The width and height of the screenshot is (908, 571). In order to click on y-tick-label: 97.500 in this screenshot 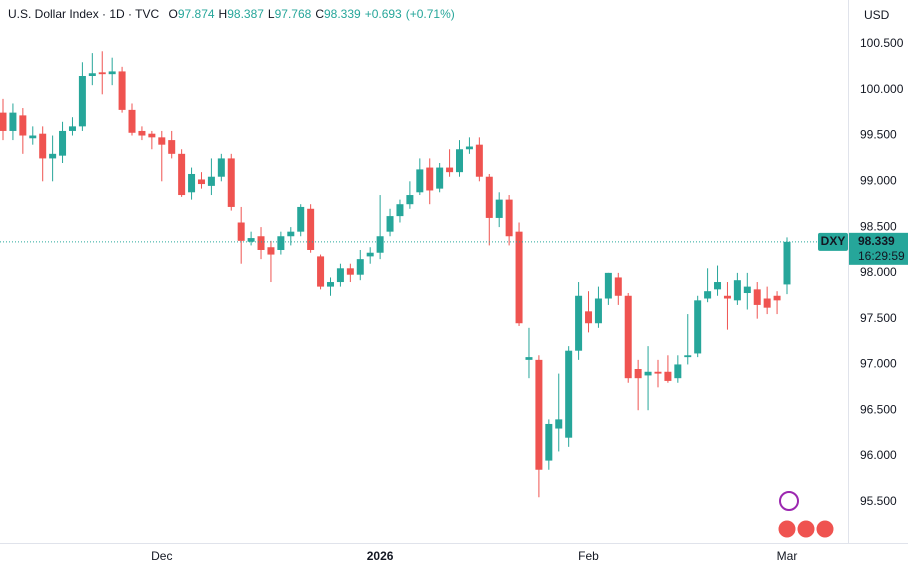, I will do `click(878, 318)`.